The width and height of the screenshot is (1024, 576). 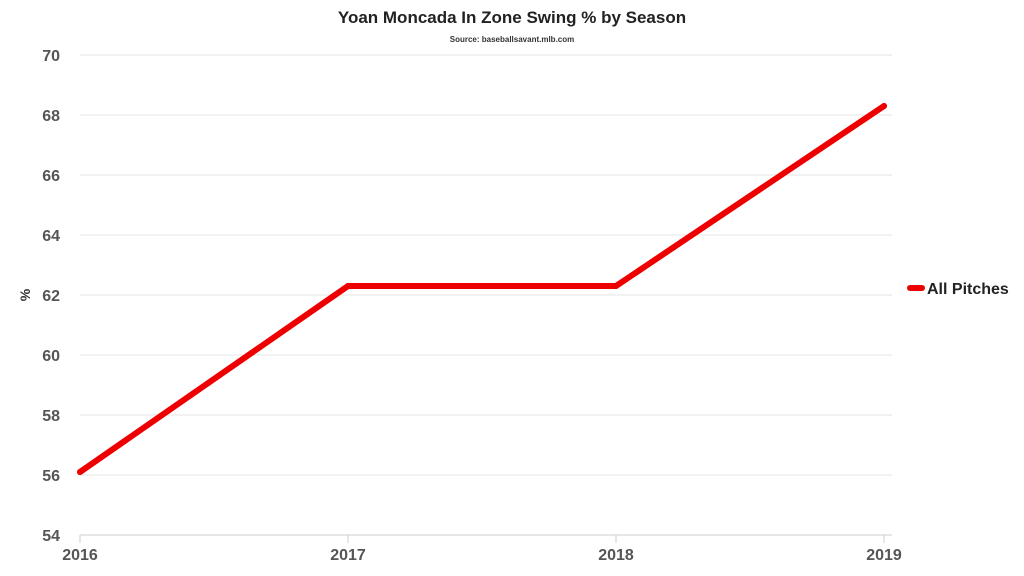 What do you see at coordinates (512, 17) in the screenshot?
I see `chart-title: Yoan Moncada In Zone Swing % by Season` at bounding box center [512, 17].